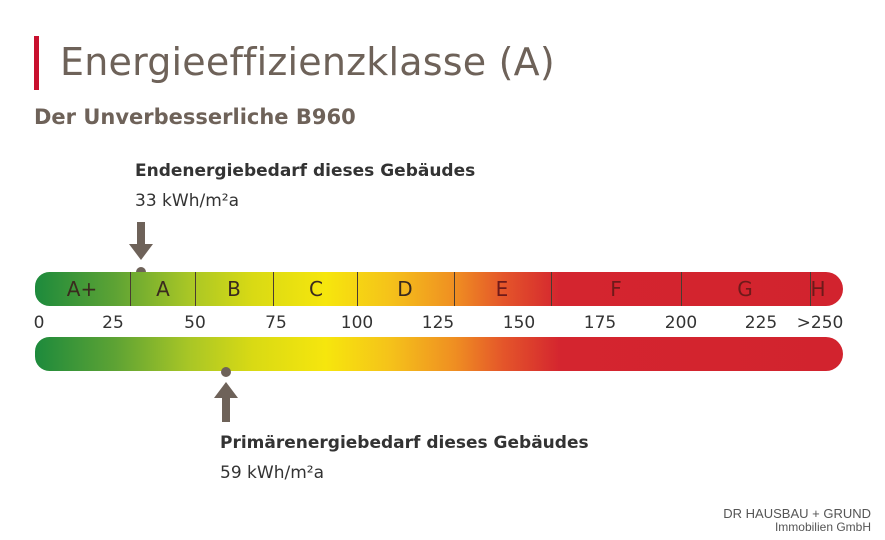 The image size is (885, 540). What do you see at coordinates (307, 62) in the screenshot?
I see `page-title: Energieeffizienzklasse (A)` at bounding box center [307, 62].